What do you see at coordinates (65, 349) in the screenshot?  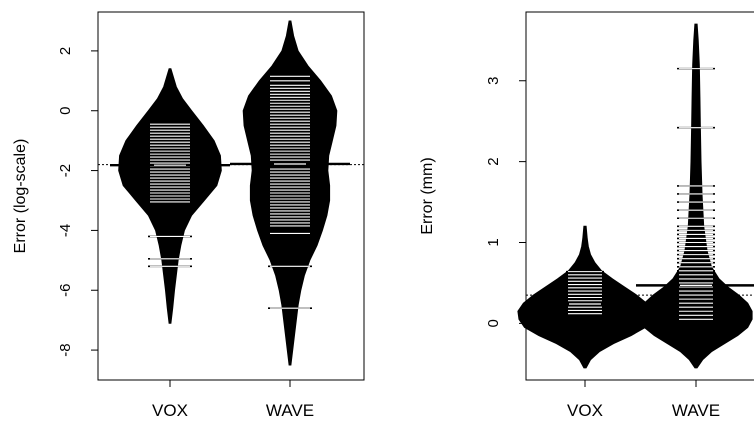 I see `y-tick-label: -8` at bounding box center [65, 349].